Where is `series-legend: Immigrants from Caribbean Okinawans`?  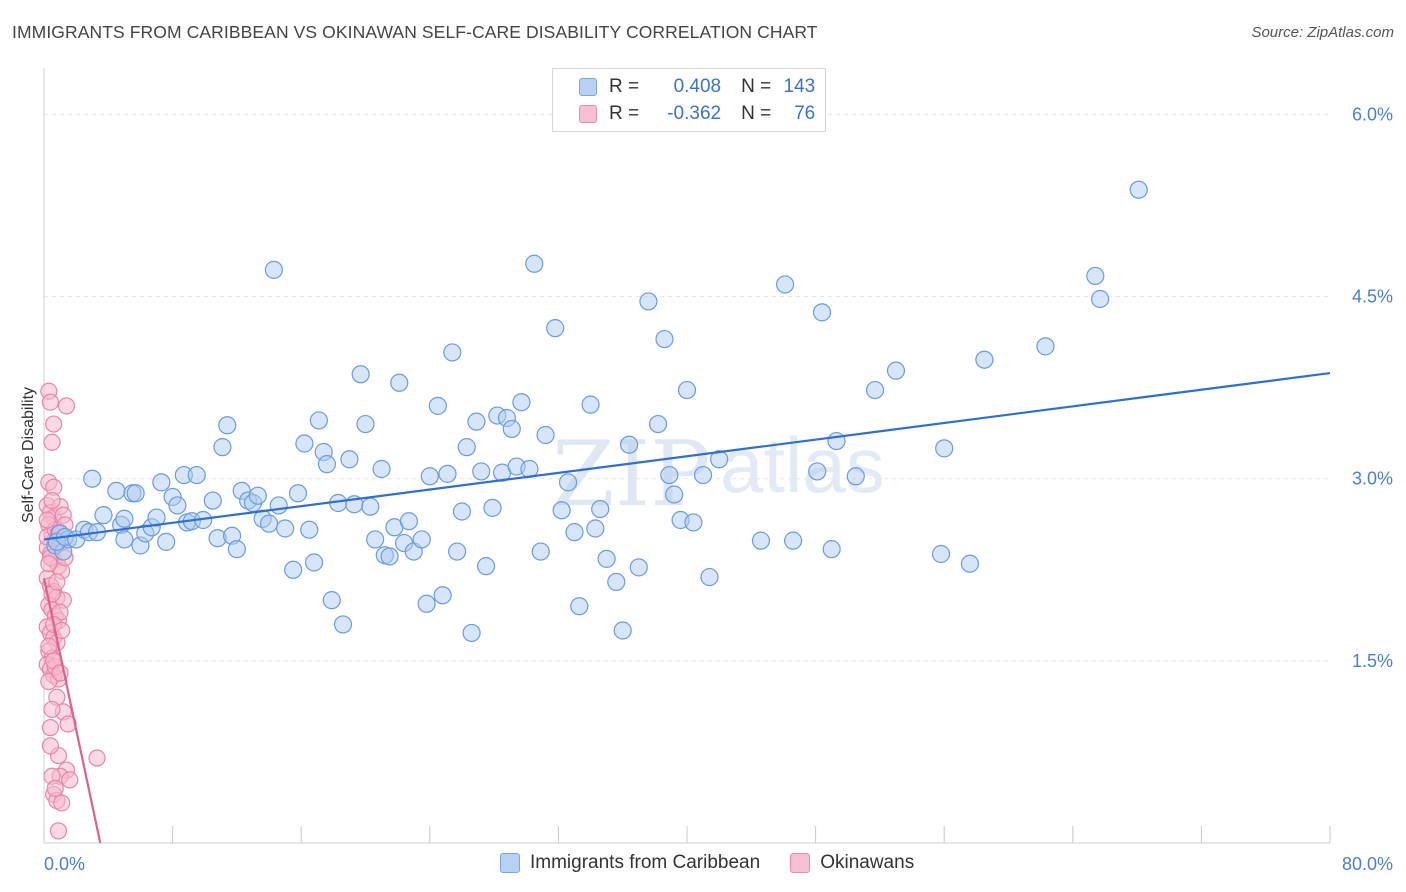
series-legend: Immigrants from Caribbean Okinawans is located at coordinates (722, 863).